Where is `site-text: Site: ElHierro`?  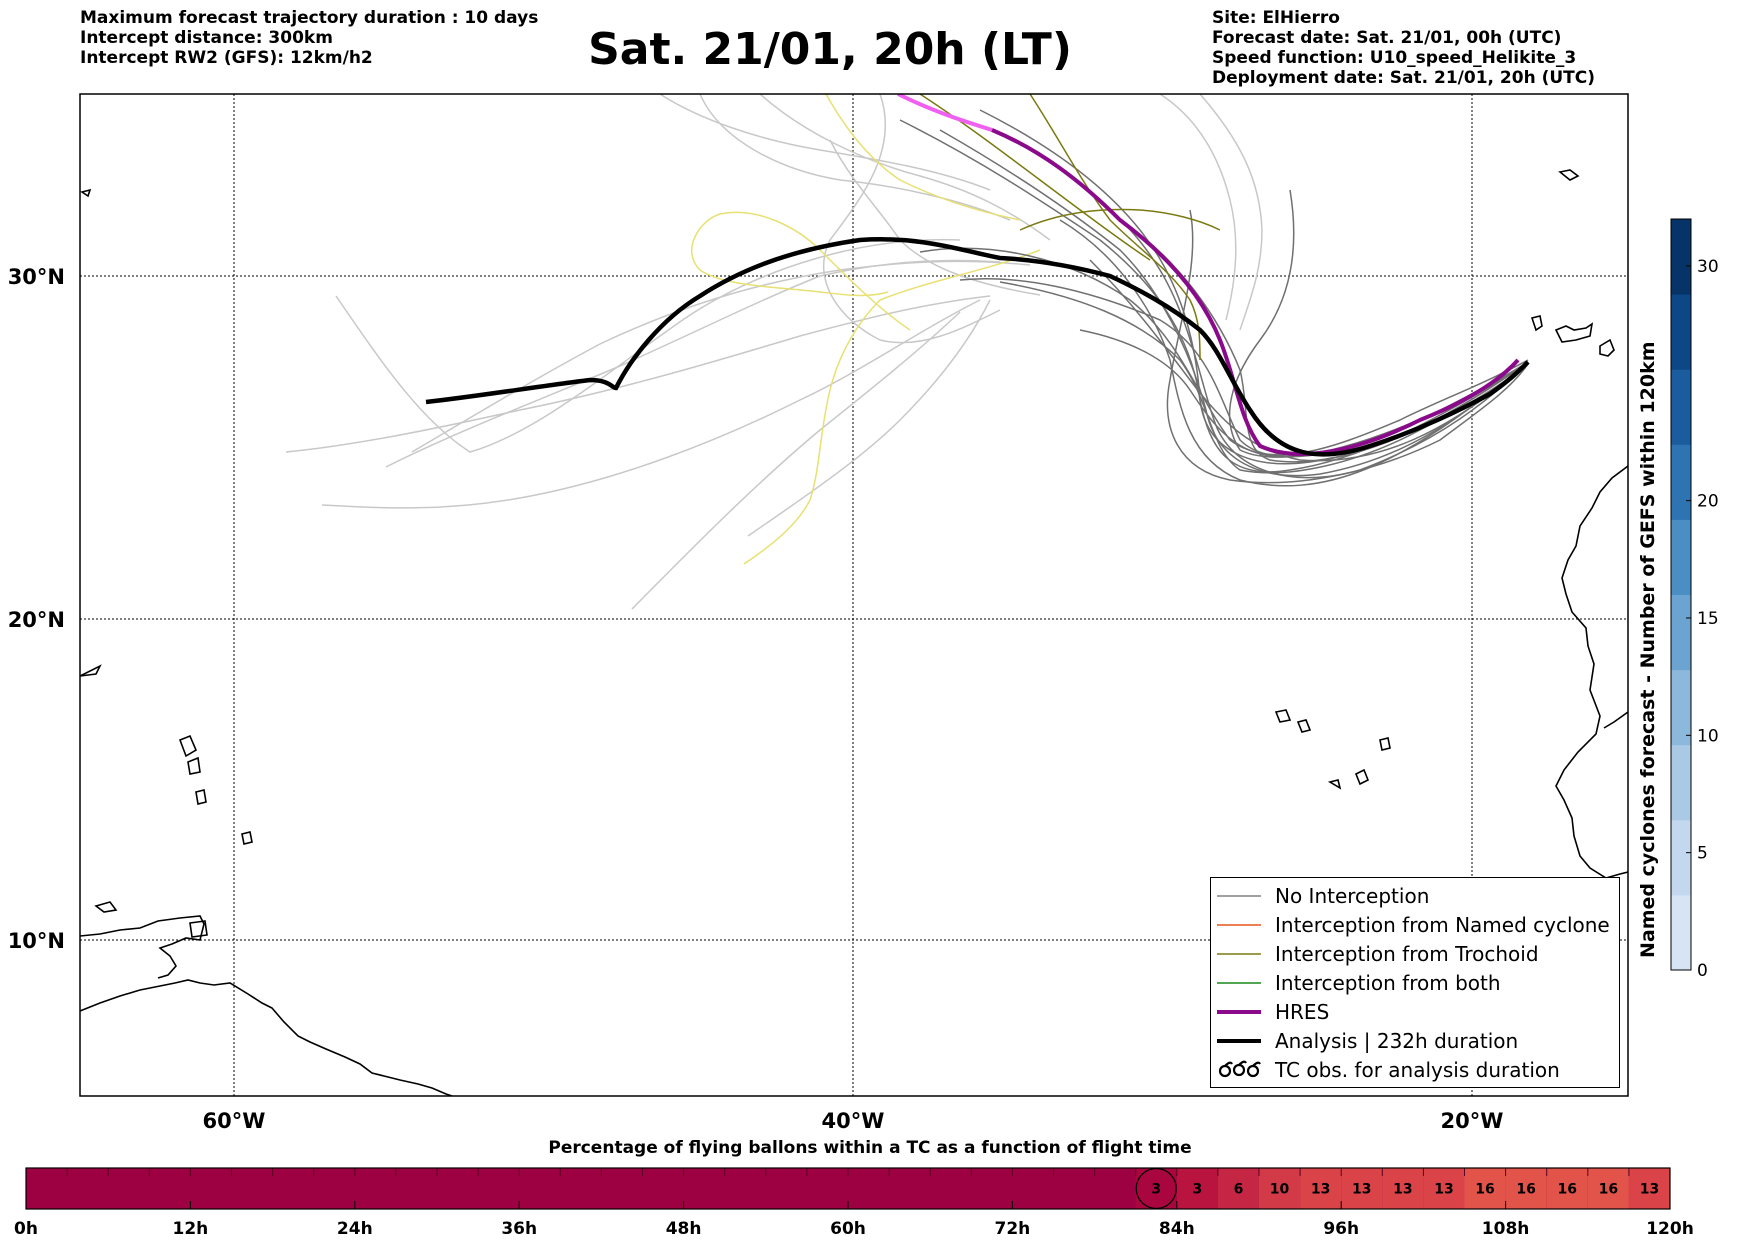
site-text: Site: ElHierro is located at coordinates (1276, 18).